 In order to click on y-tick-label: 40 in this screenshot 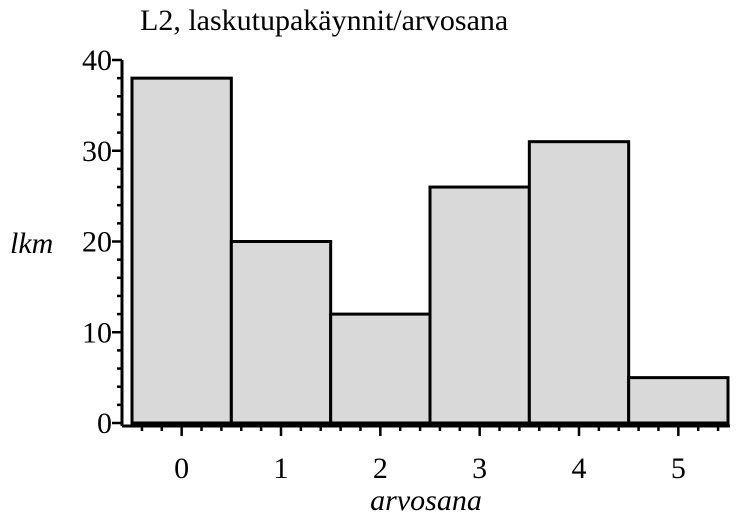, I will do `click(97, 60)`.